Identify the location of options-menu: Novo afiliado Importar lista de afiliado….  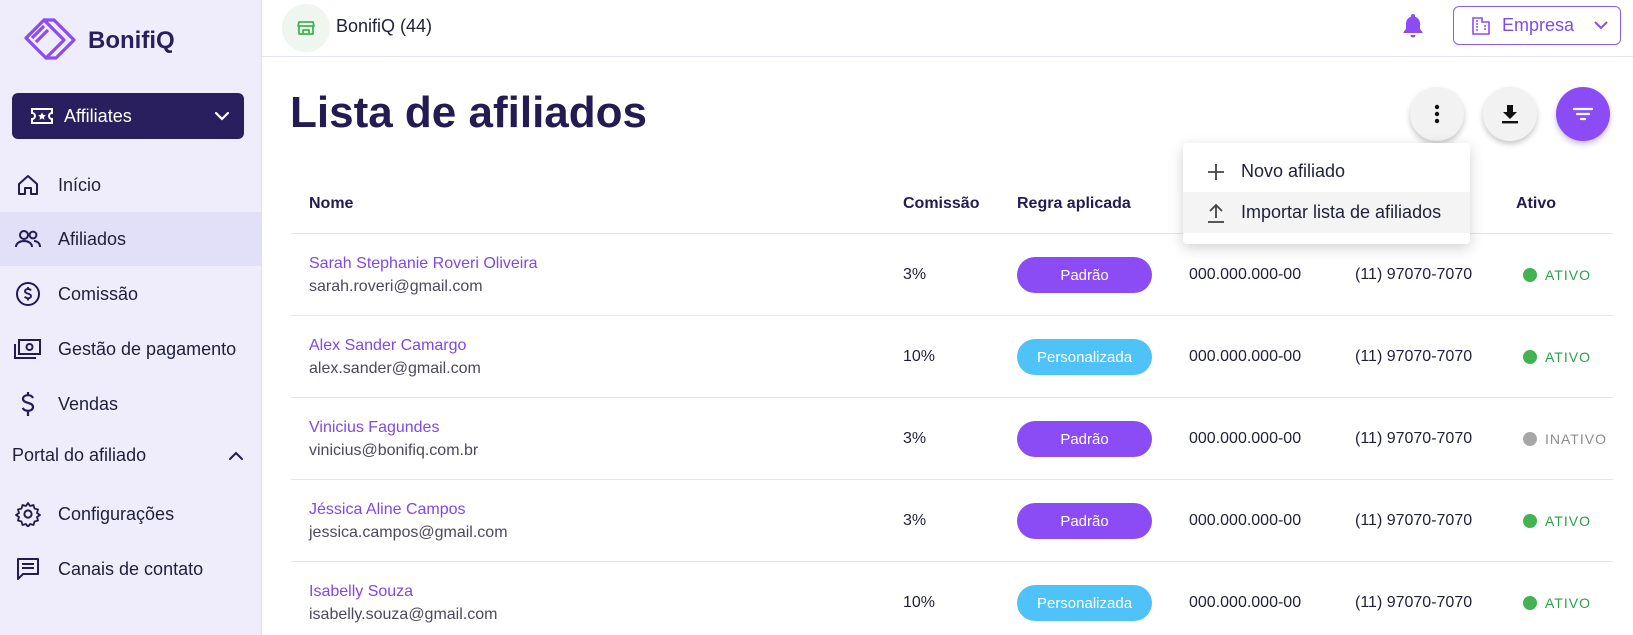
(1326, 193).